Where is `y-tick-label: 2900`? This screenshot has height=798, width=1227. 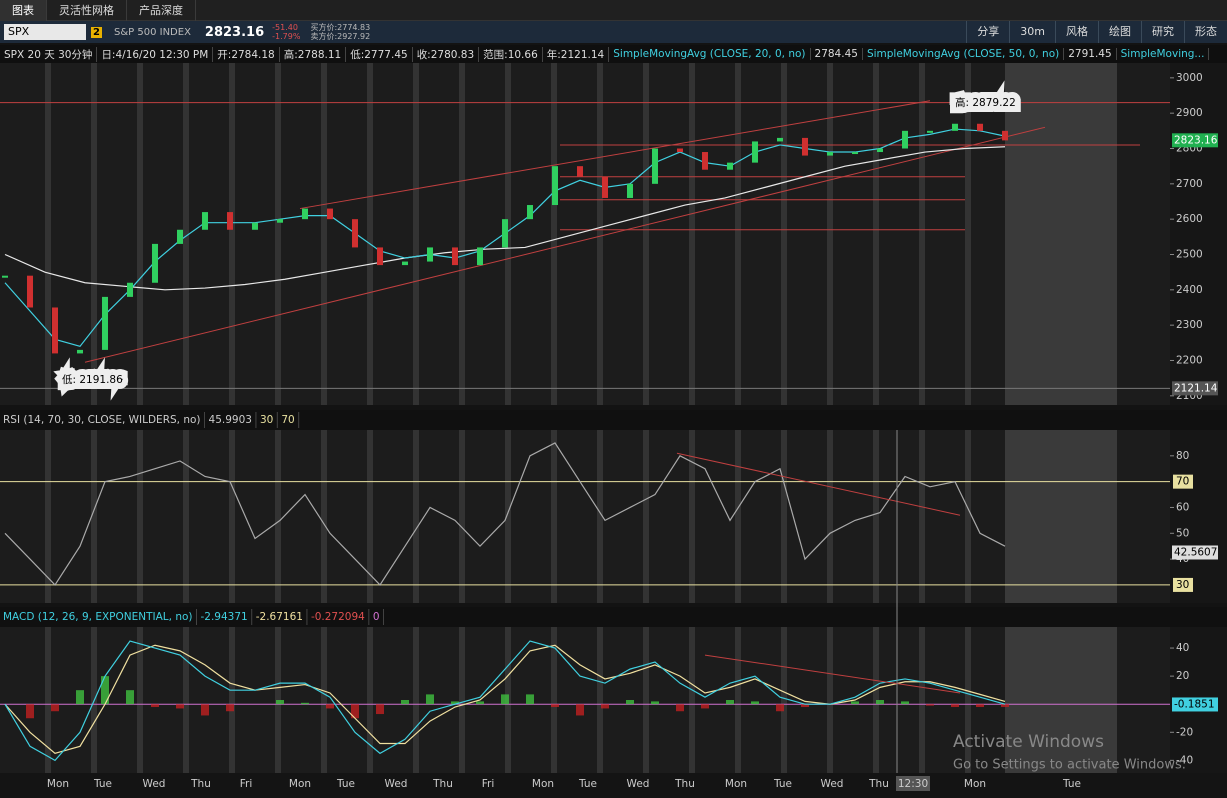
y-tick-label: 2900 is located at coordinates (1189, 113).